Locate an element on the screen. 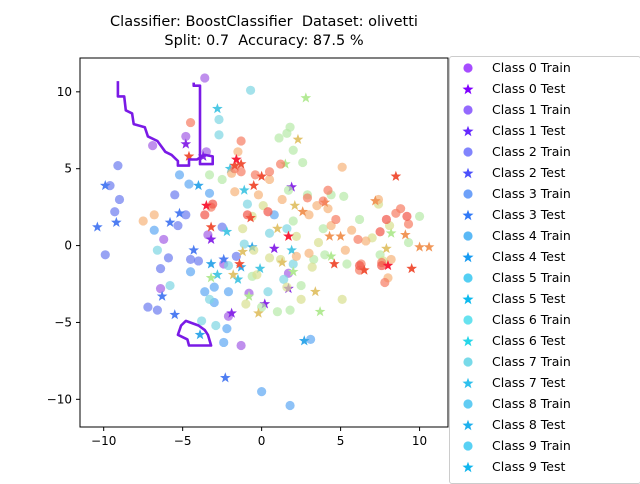  legend-label: Class 1 Test is located at coordinates (529, 130).